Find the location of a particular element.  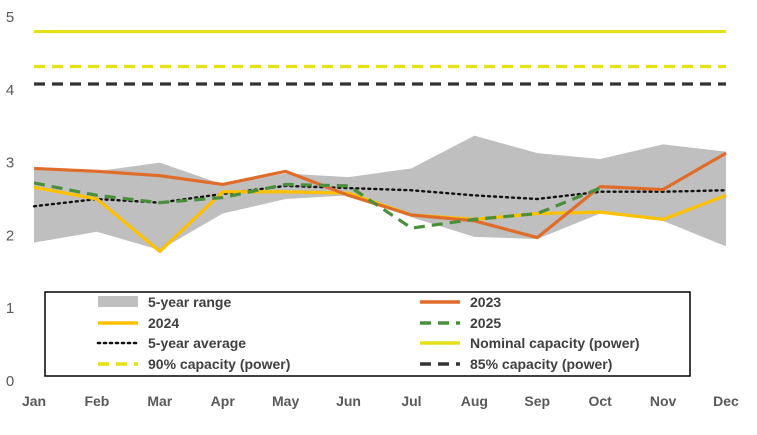

legend-label: Nominal capacity (power) is located at coordinates (555, 343).